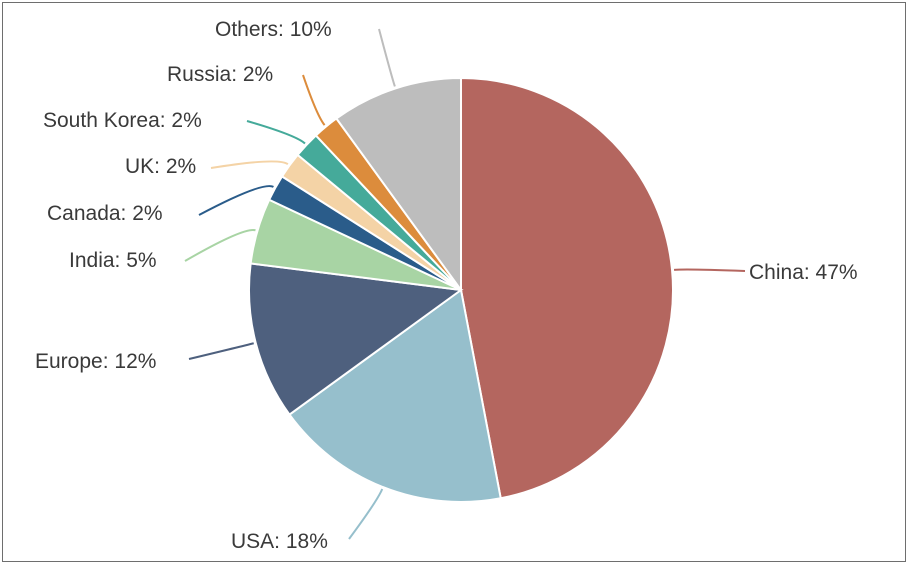 Image resolution: width=908 pixels, height=566 pixels. Describe the element at coordinates (113, 260) in the screenshot. I see `slice-label-india: India: 5%` at that location.